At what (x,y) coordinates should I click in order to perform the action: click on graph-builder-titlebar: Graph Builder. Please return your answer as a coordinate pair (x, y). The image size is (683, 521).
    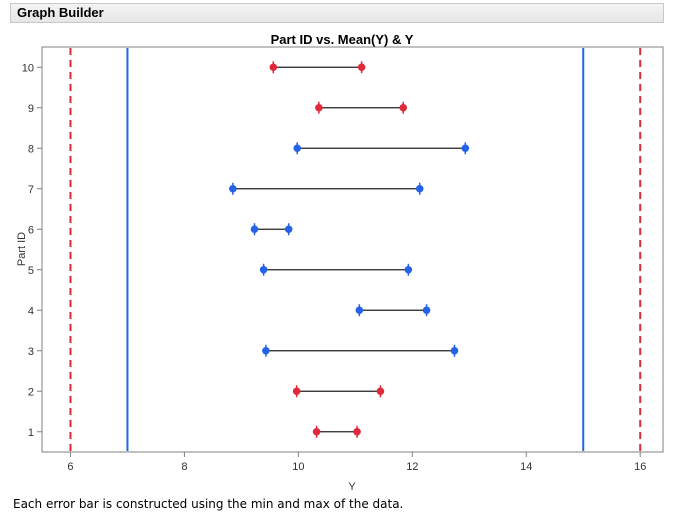
    Looking at the image, I should click on (337, 13).